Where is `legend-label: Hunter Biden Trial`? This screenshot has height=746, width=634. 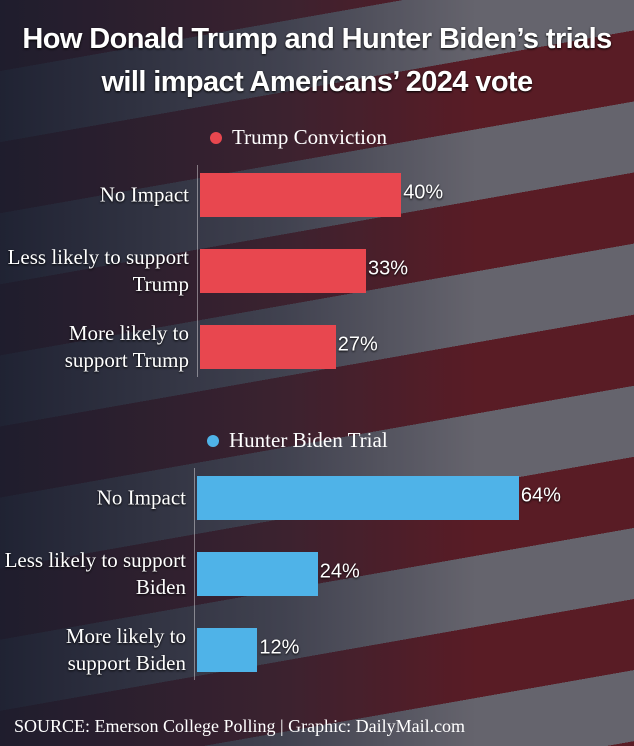
legend-label: Hunter Biden Trial is located at coordinates (308, 440).